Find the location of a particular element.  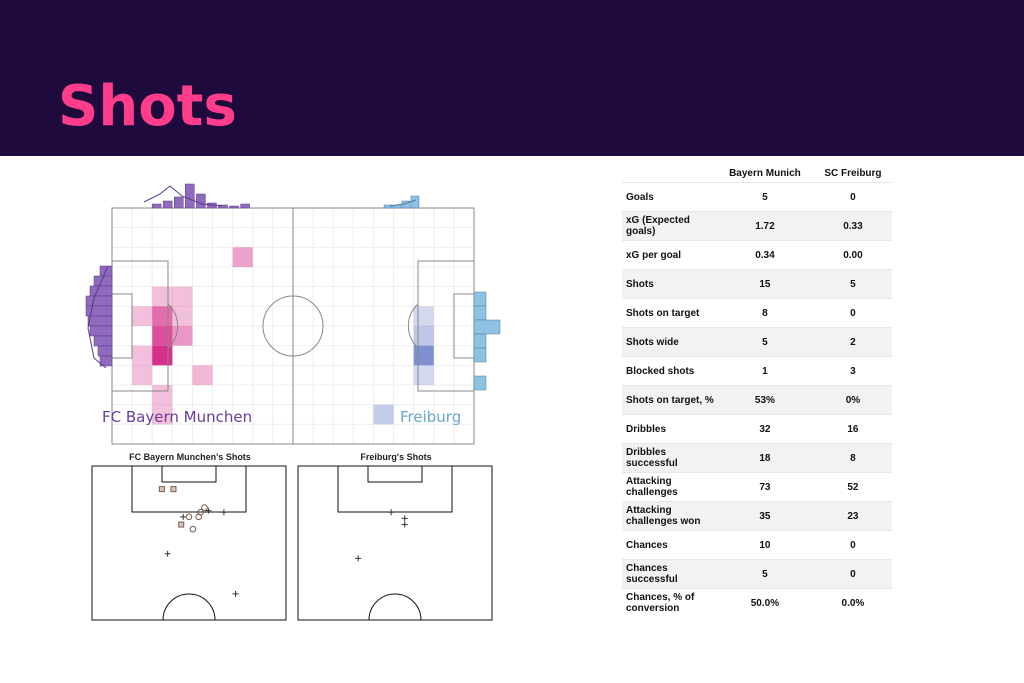

stat-value: 8 is located at coordinates (765, 313).